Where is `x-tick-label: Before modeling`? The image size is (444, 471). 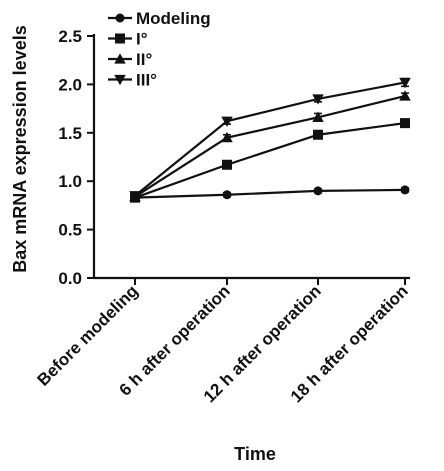 x-tick-label: Before modeling is located at coordinates (88, 335).